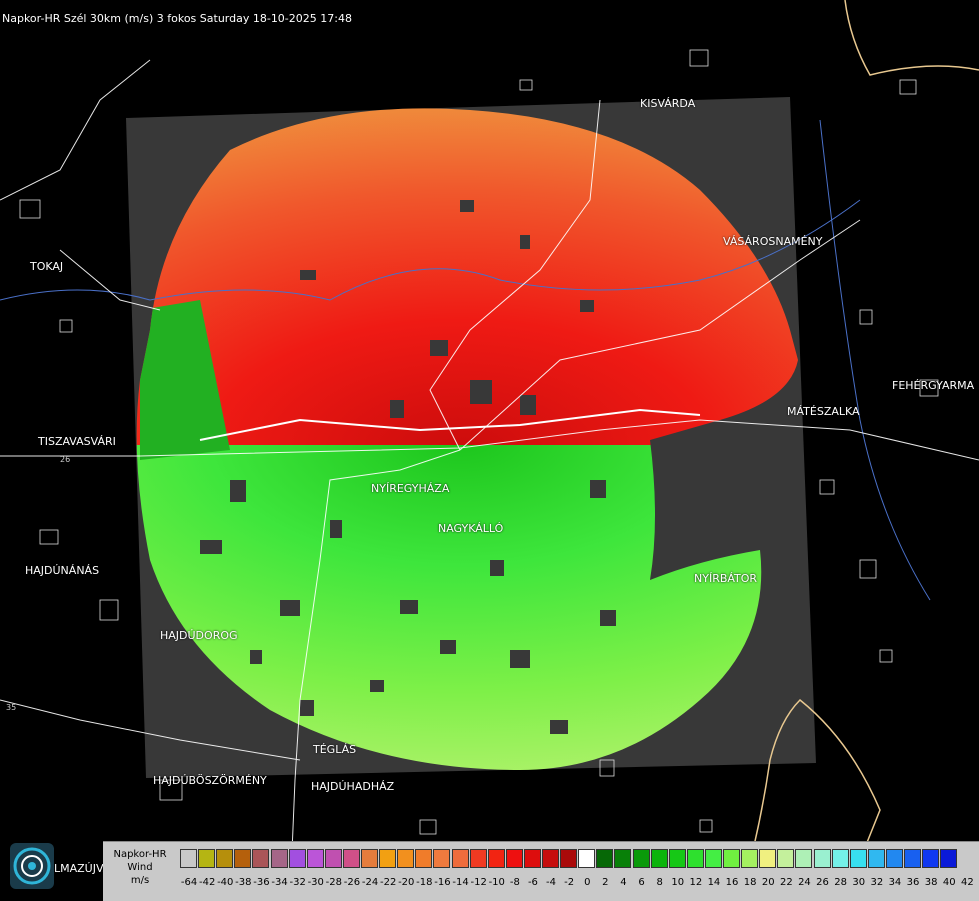 Image resolution: width=979 pixels, height=901 pixels. I want to click on legend-tick-label: -40, so click(225, 882).